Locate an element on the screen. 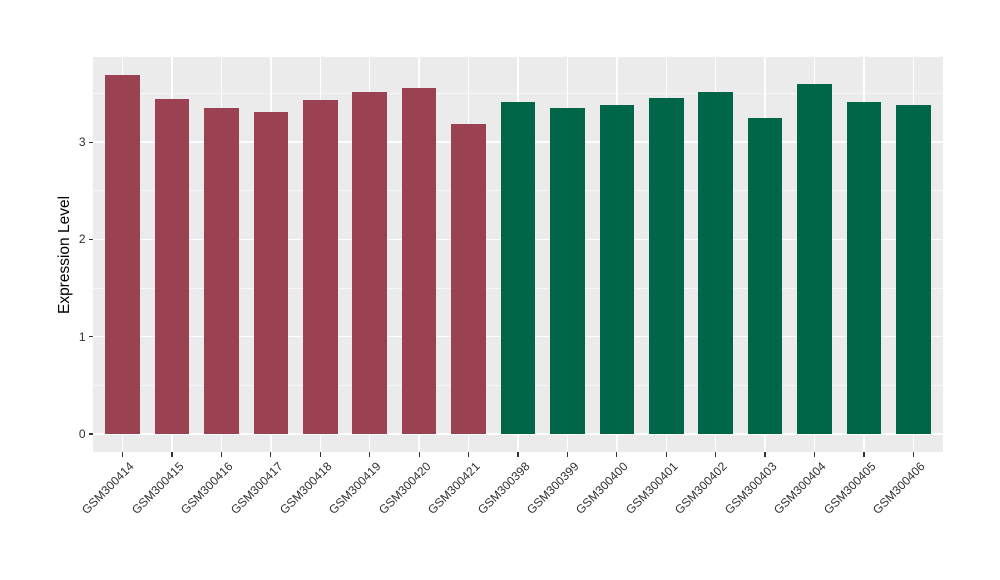 This screenshot has height=580, width=1000. bar-GSM300417 is located at coordinates (271, 273).